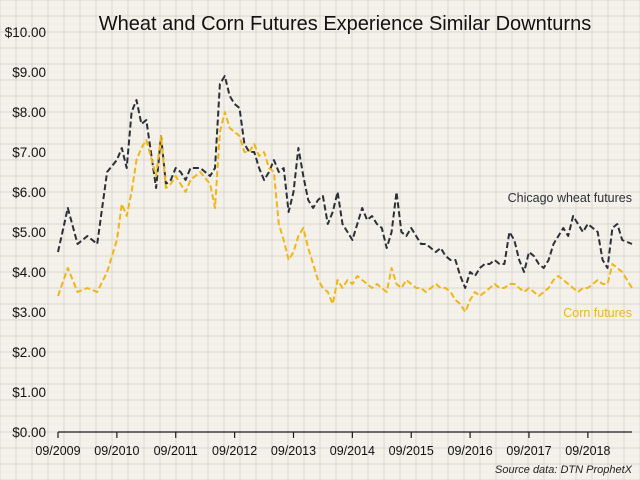 The height and width of the screenshot is (480, 640). What do you see at coordinates (29, 112) in the screenshot?
I see `y-tick-label: $8.00` at bounding box center [29, 112].